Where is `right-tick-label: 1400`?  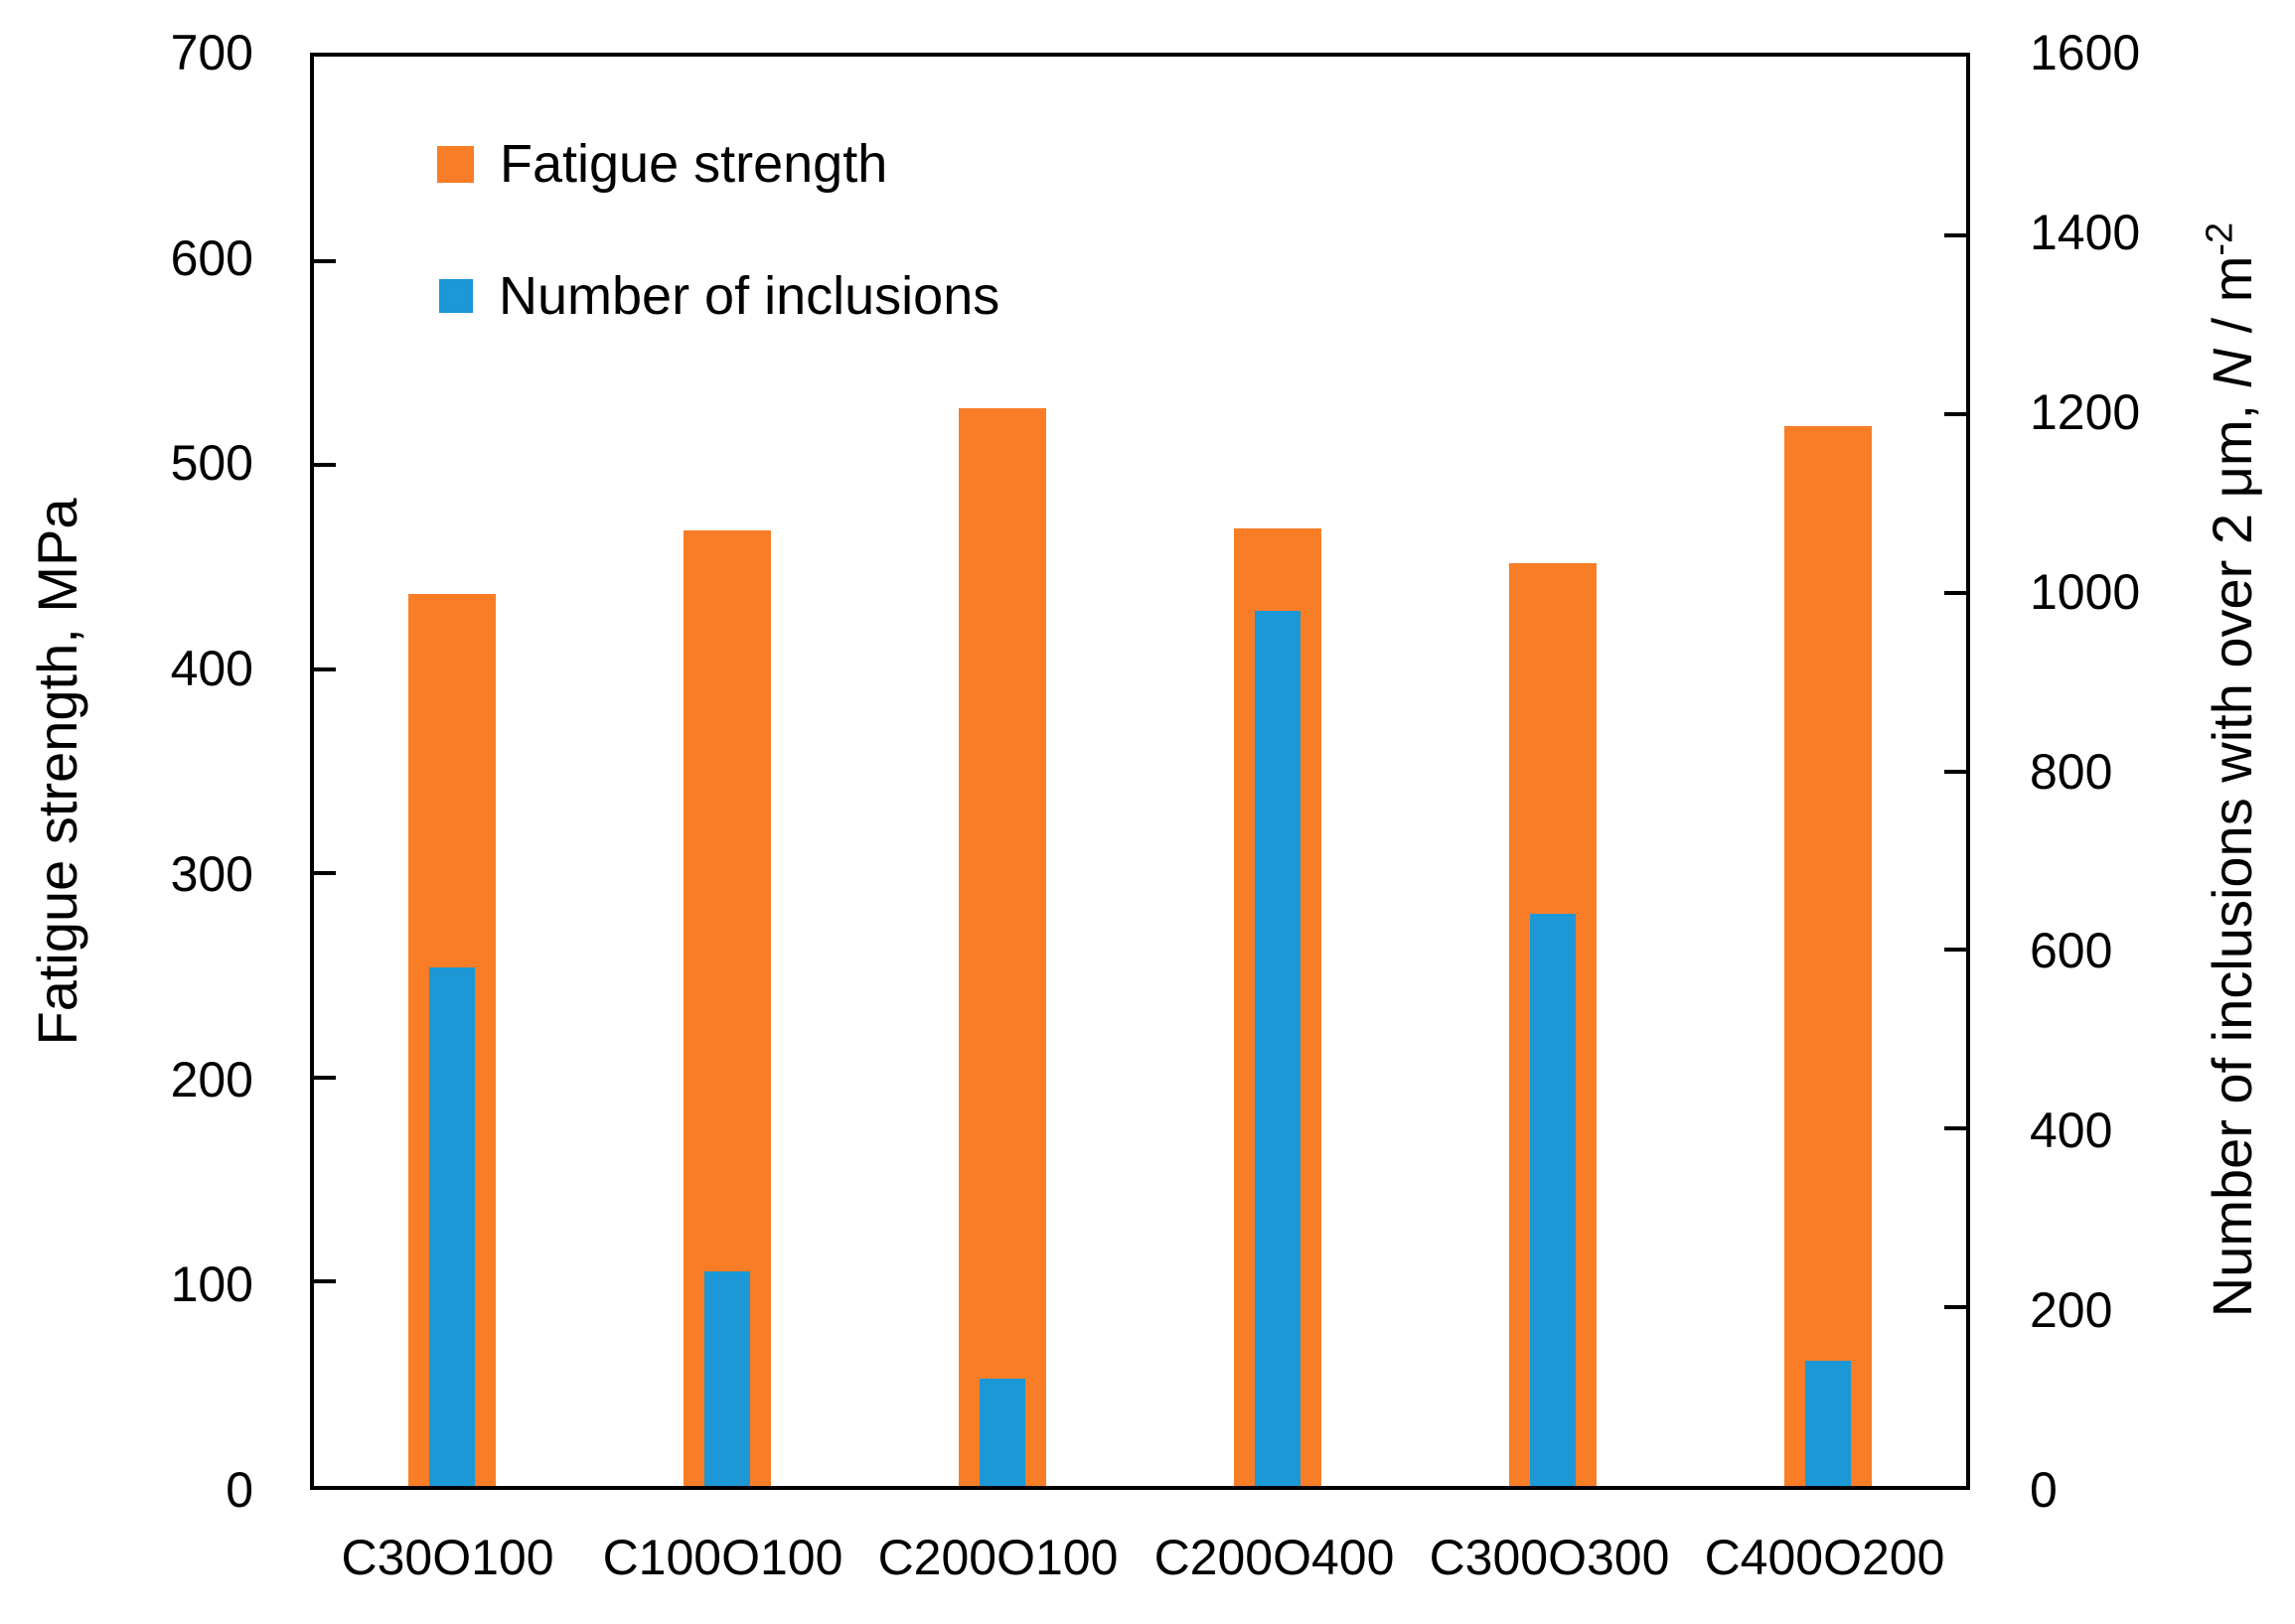 right-tick-label: 1400 is located at coordinates (2085, 232).